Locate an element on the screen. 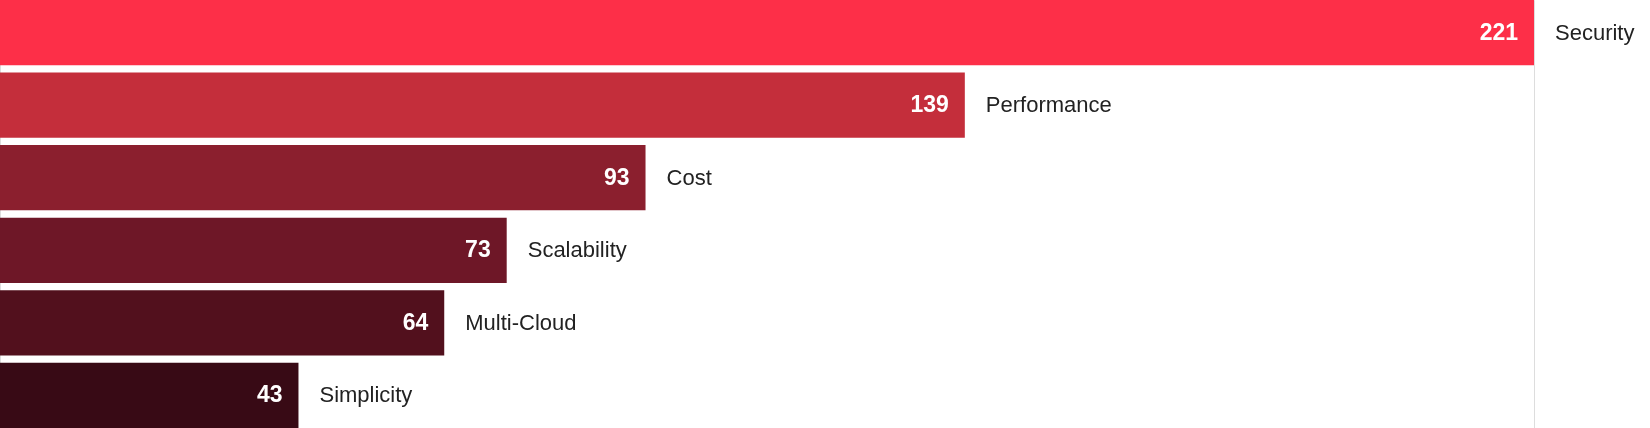 The width and height of the screenshot is (1650, 428). data-label: 43 is located at coordinates (269, 394).